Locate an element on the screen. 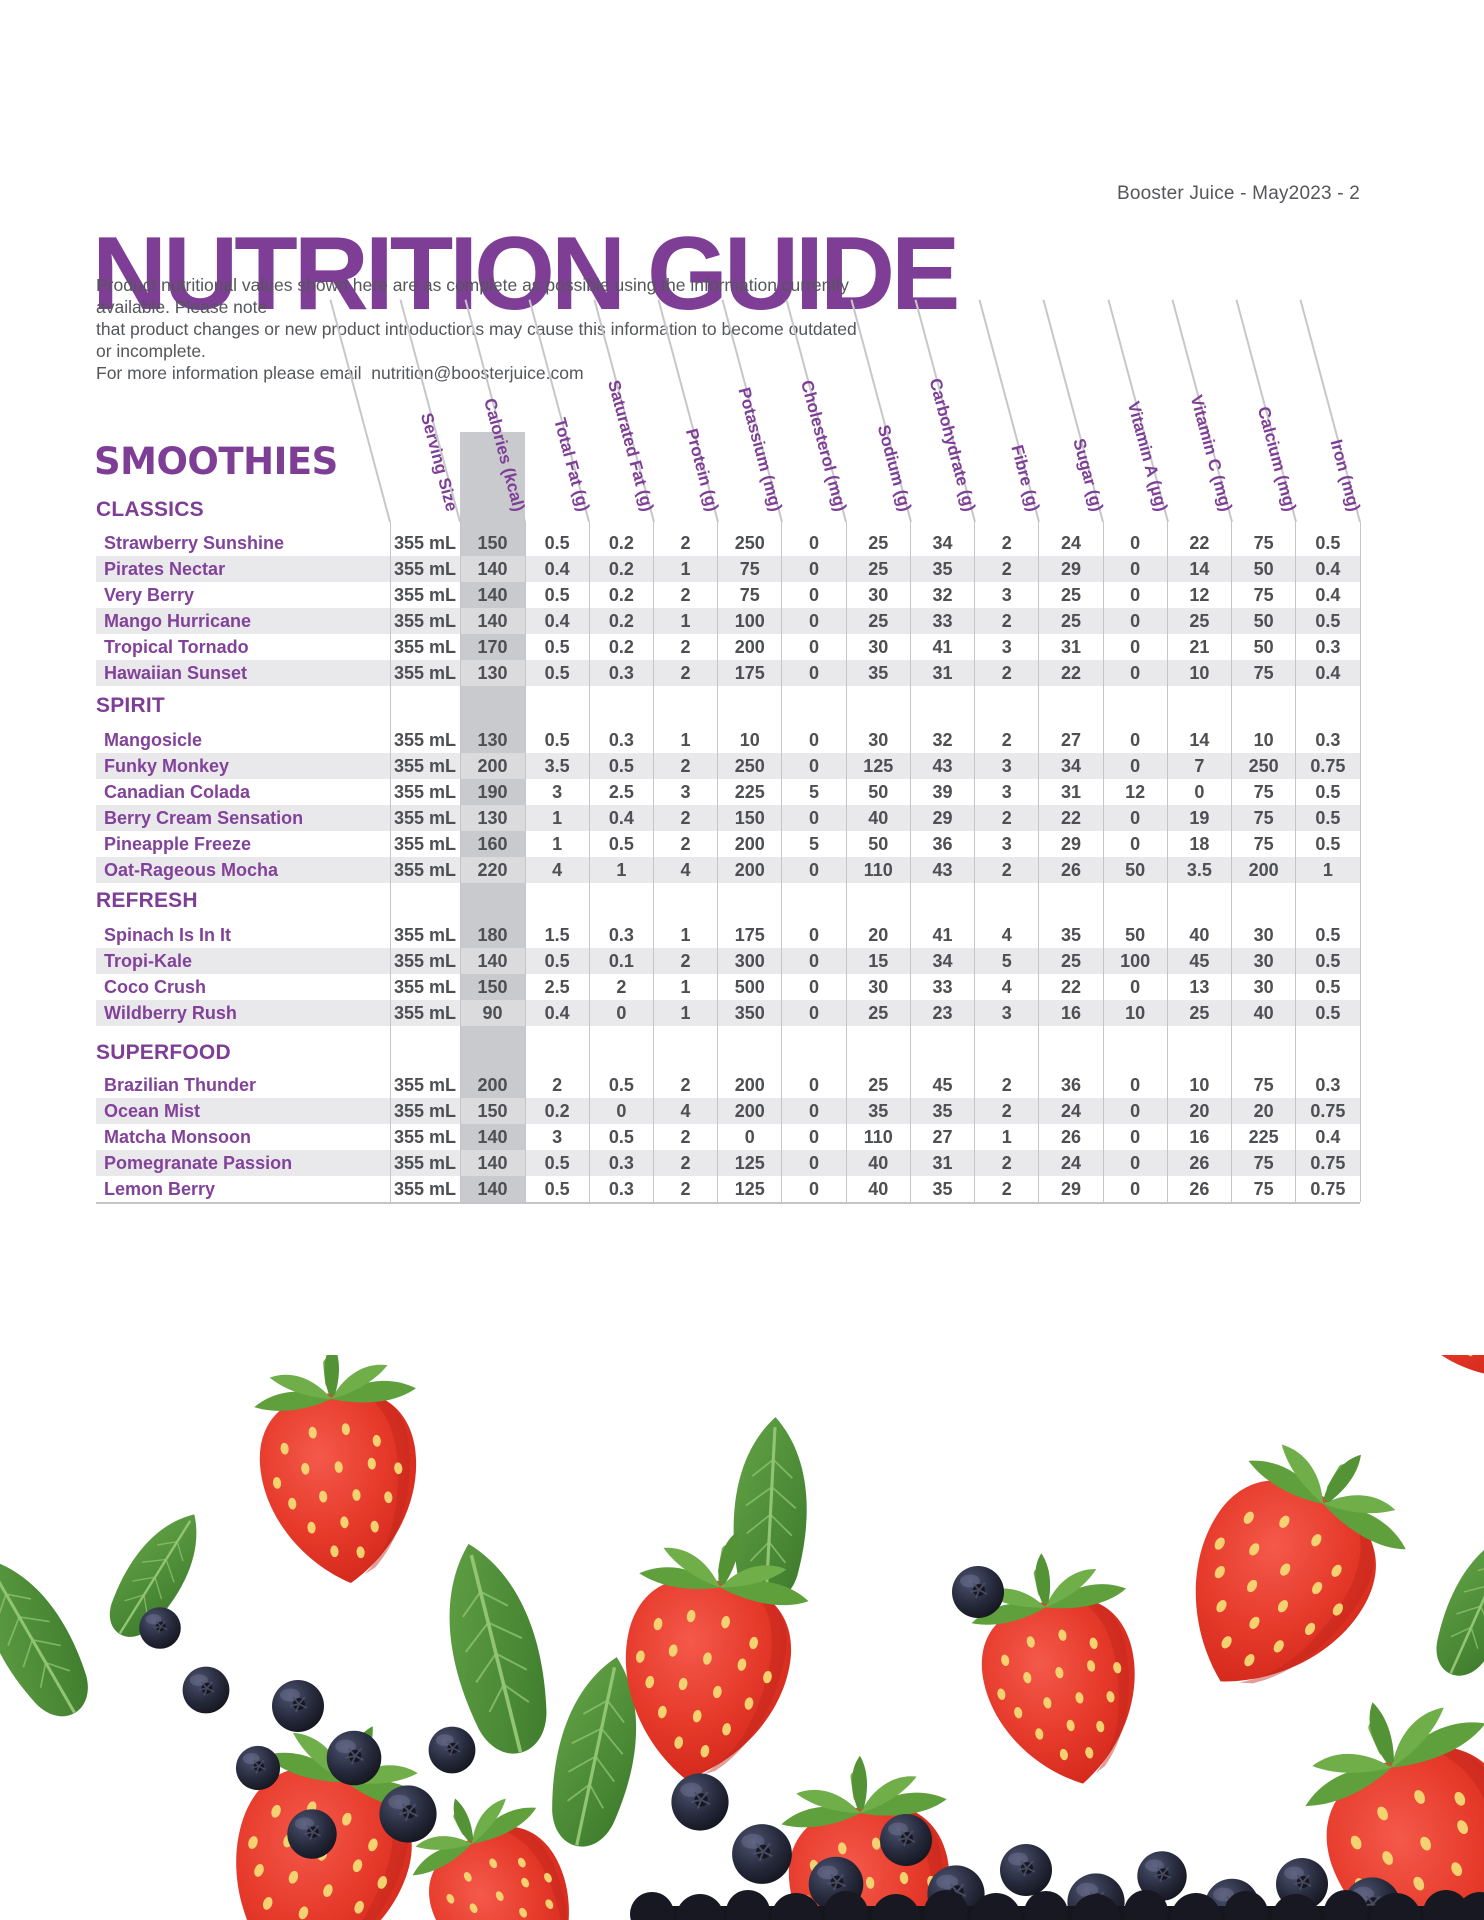  nutrition-value-cell: 0.75 is located at coordinates (1328, 766).